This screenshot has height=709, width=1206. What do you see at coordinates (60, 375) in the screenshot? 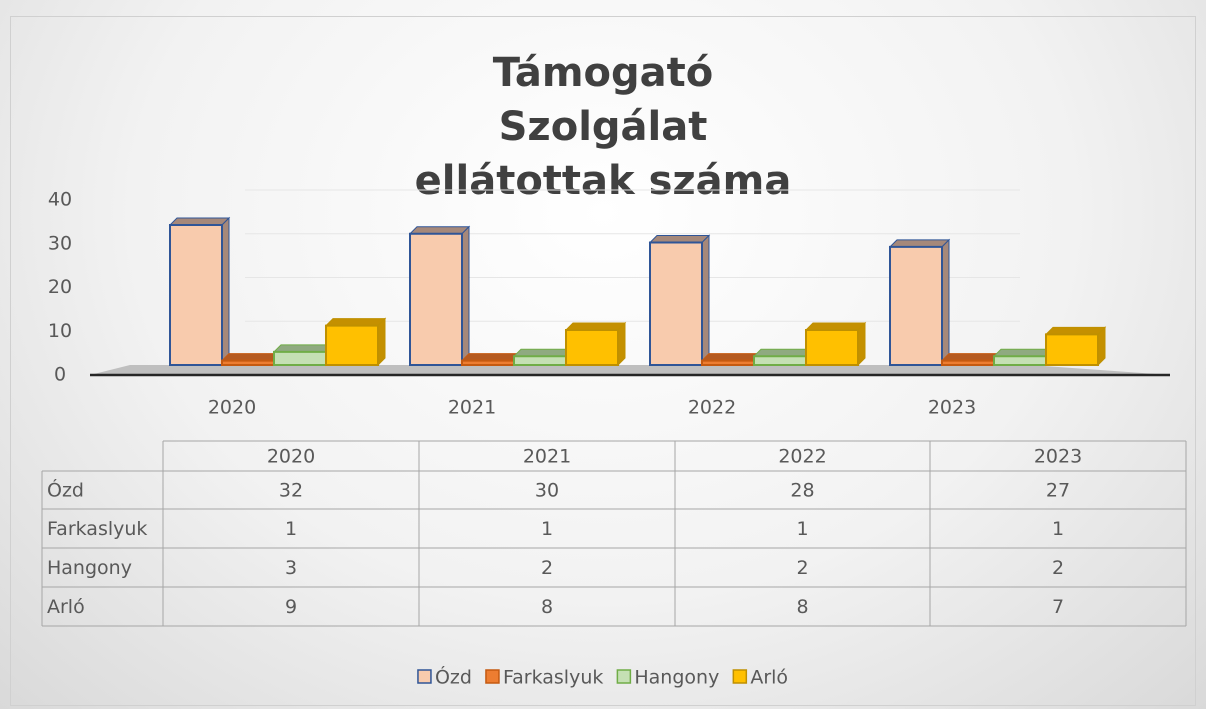
I see `y-tick-label: 0` at bounding box center [60, 375].